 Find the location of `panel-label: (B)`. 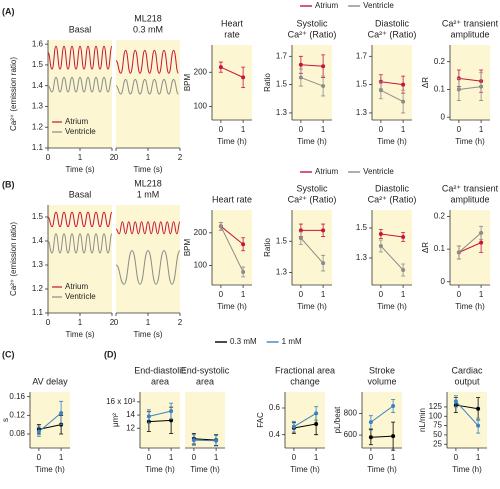

panel-label: (B) is located at coordinates (8, 184).